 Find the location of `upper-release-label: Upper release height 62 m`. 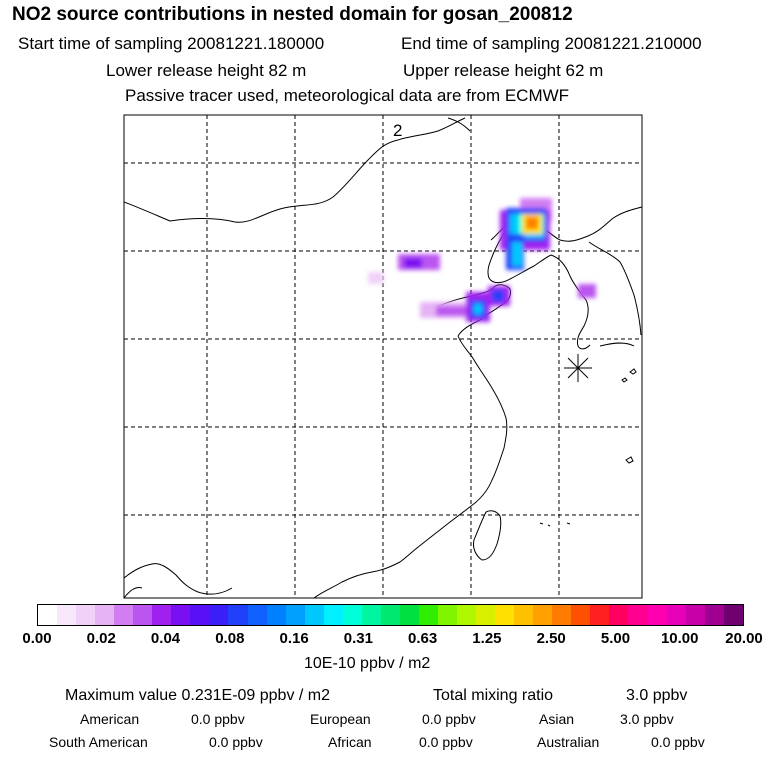

upper-release-label: Upper release height 62 m is located at coordinates (503, 70).